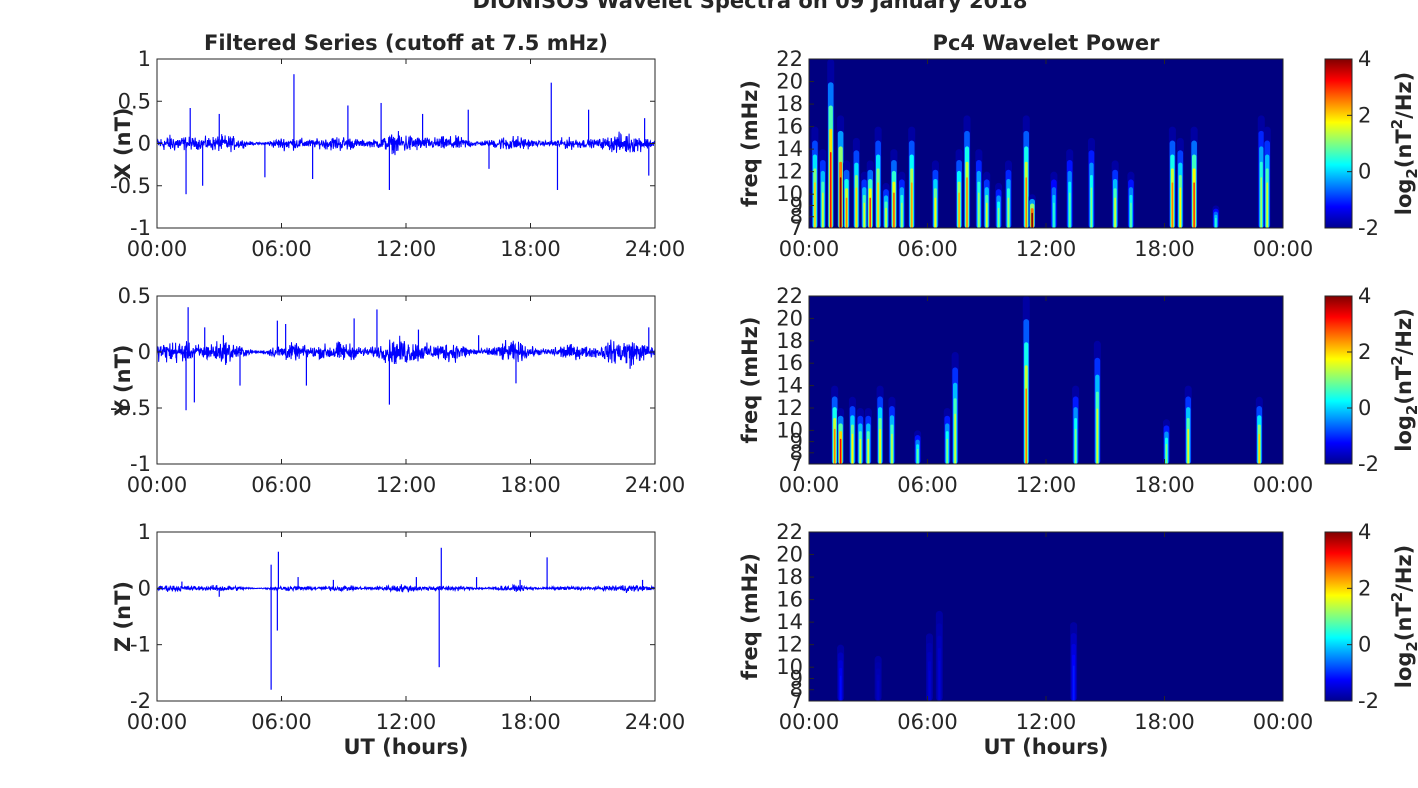 The width and height of the screenshot is (1418, 788). What do you see at coordinates (789, 363) in the screenshot?
I see `y-tick-label: 16` at bounding box center [789, 363].